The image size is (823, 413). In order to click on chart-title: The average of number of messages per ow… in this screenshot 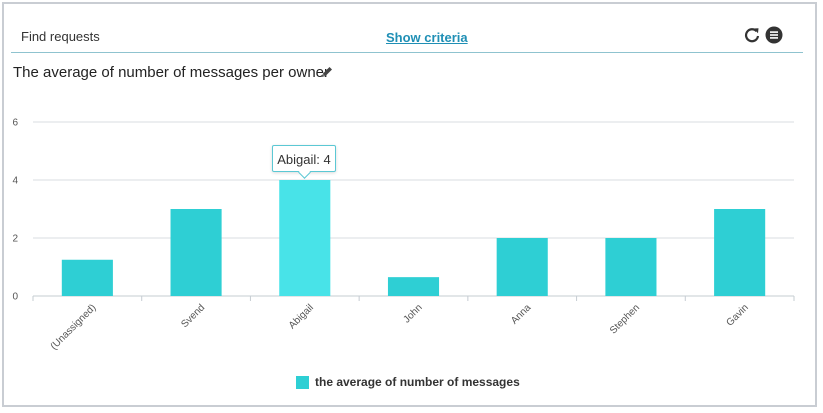, I will do `click(171, 72)`.